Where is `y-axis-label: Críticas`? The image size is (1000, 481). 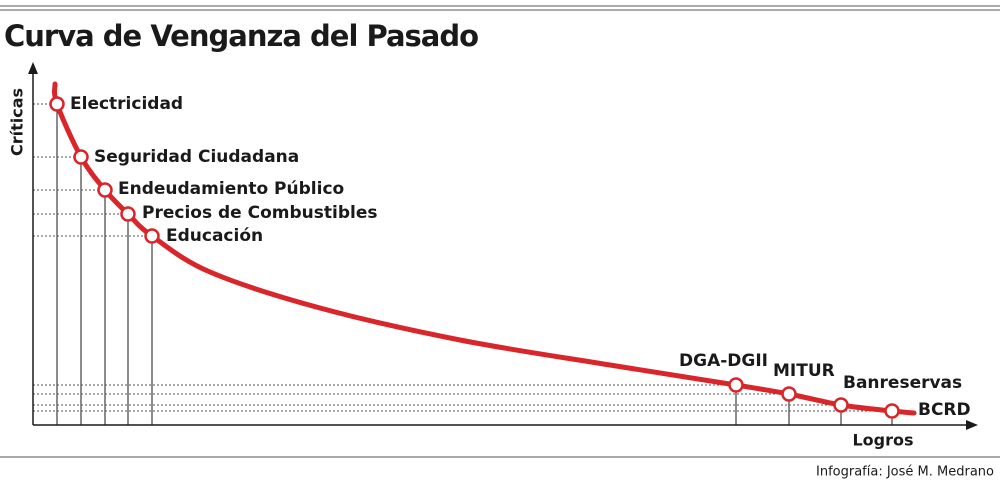
y-axis-label: Críticas is located at coordinates (17, 122).